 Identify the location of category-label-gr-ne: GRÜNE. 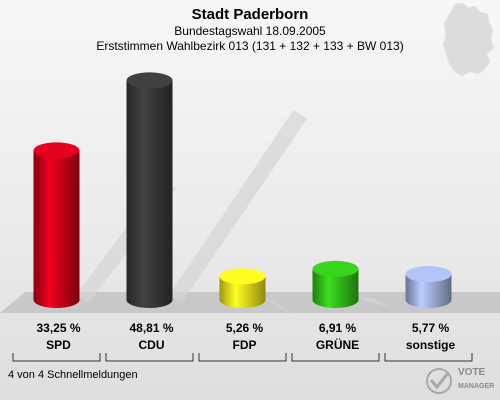
(337, 344).